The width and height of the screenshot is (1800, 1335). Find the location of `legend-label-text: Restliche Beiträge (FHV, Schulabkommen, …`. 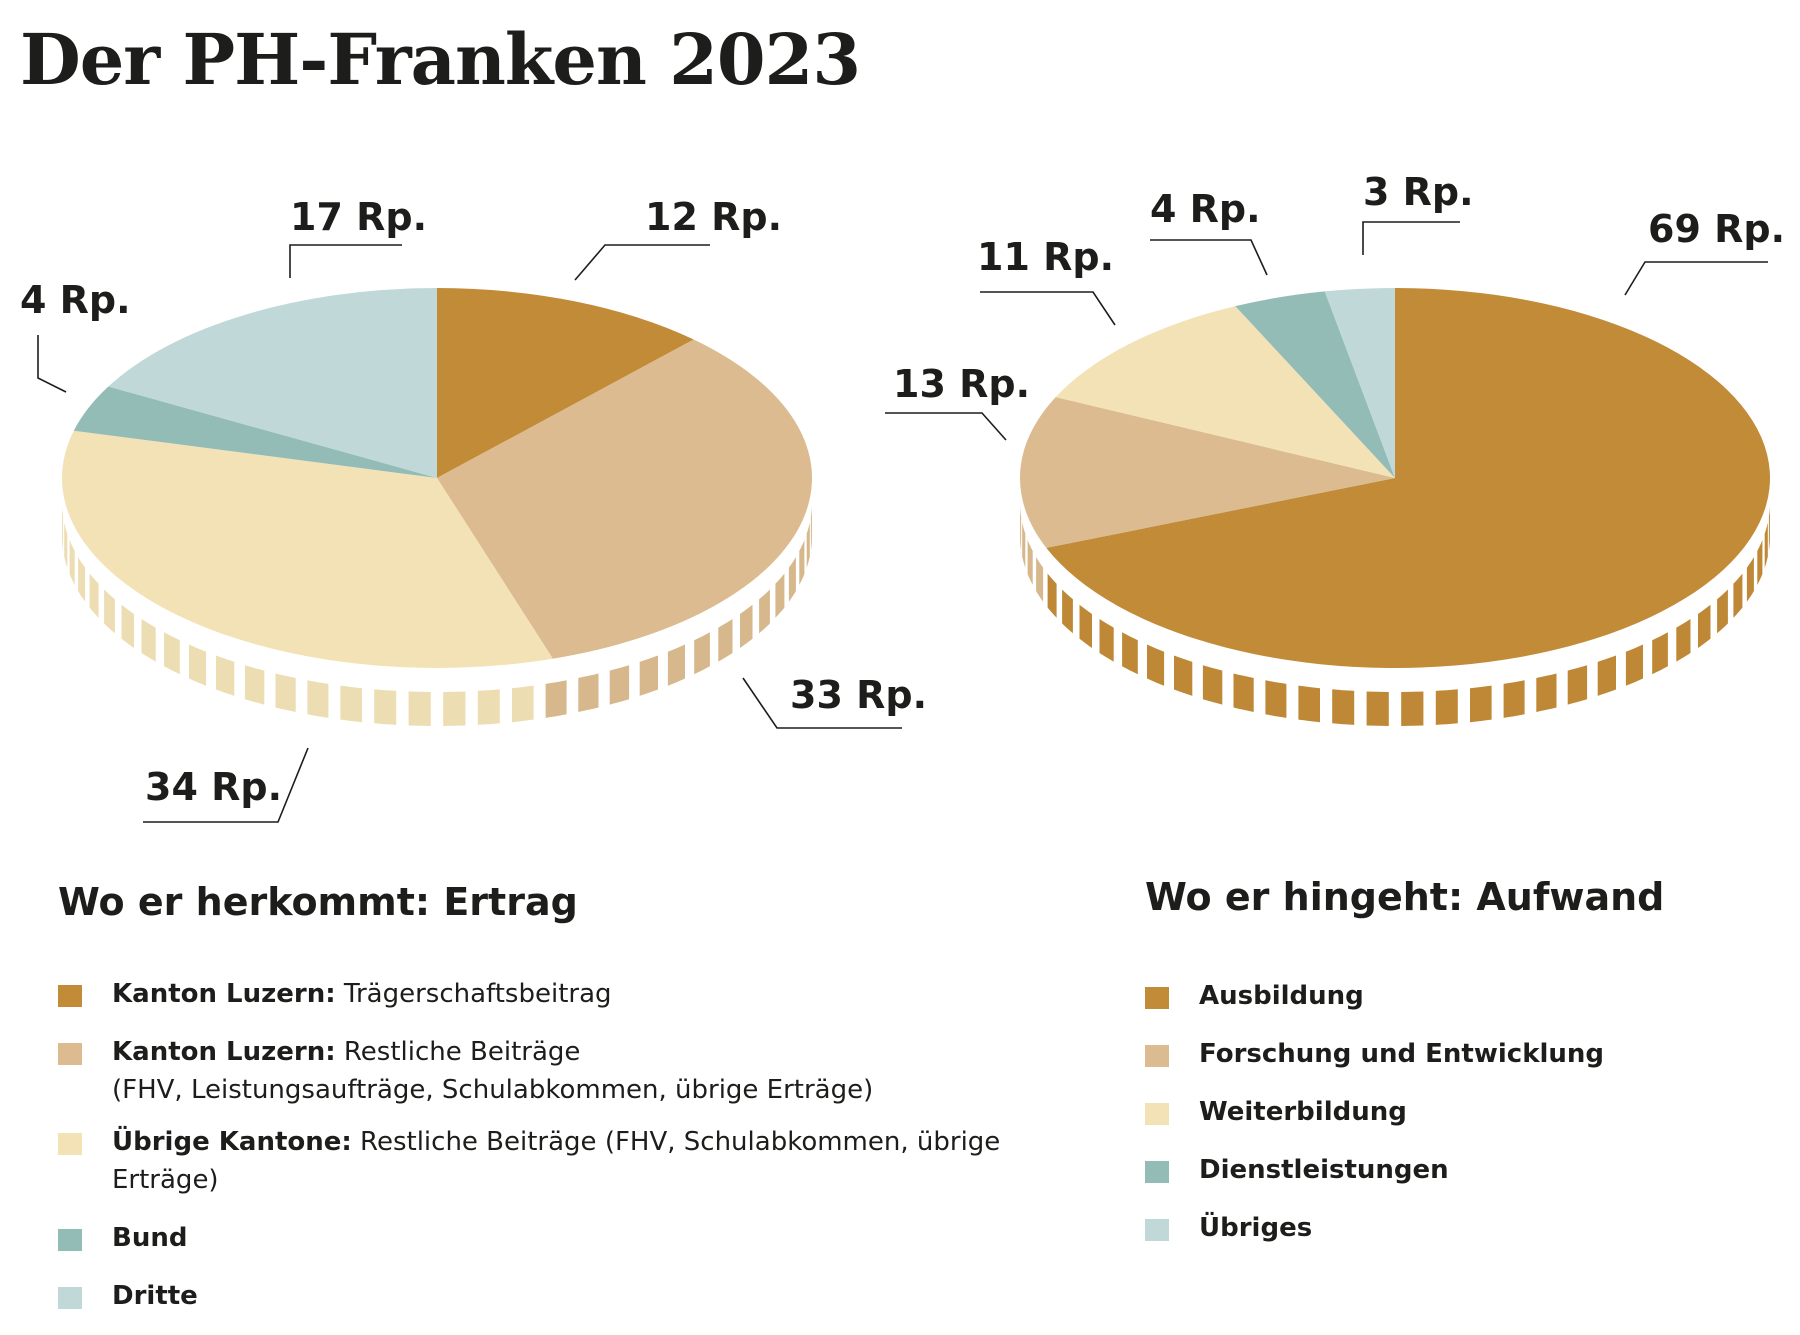

legend-label-text: Restliche Beiträge (FHV, Schulabkommen, … is located at coordinates (556, 1161).